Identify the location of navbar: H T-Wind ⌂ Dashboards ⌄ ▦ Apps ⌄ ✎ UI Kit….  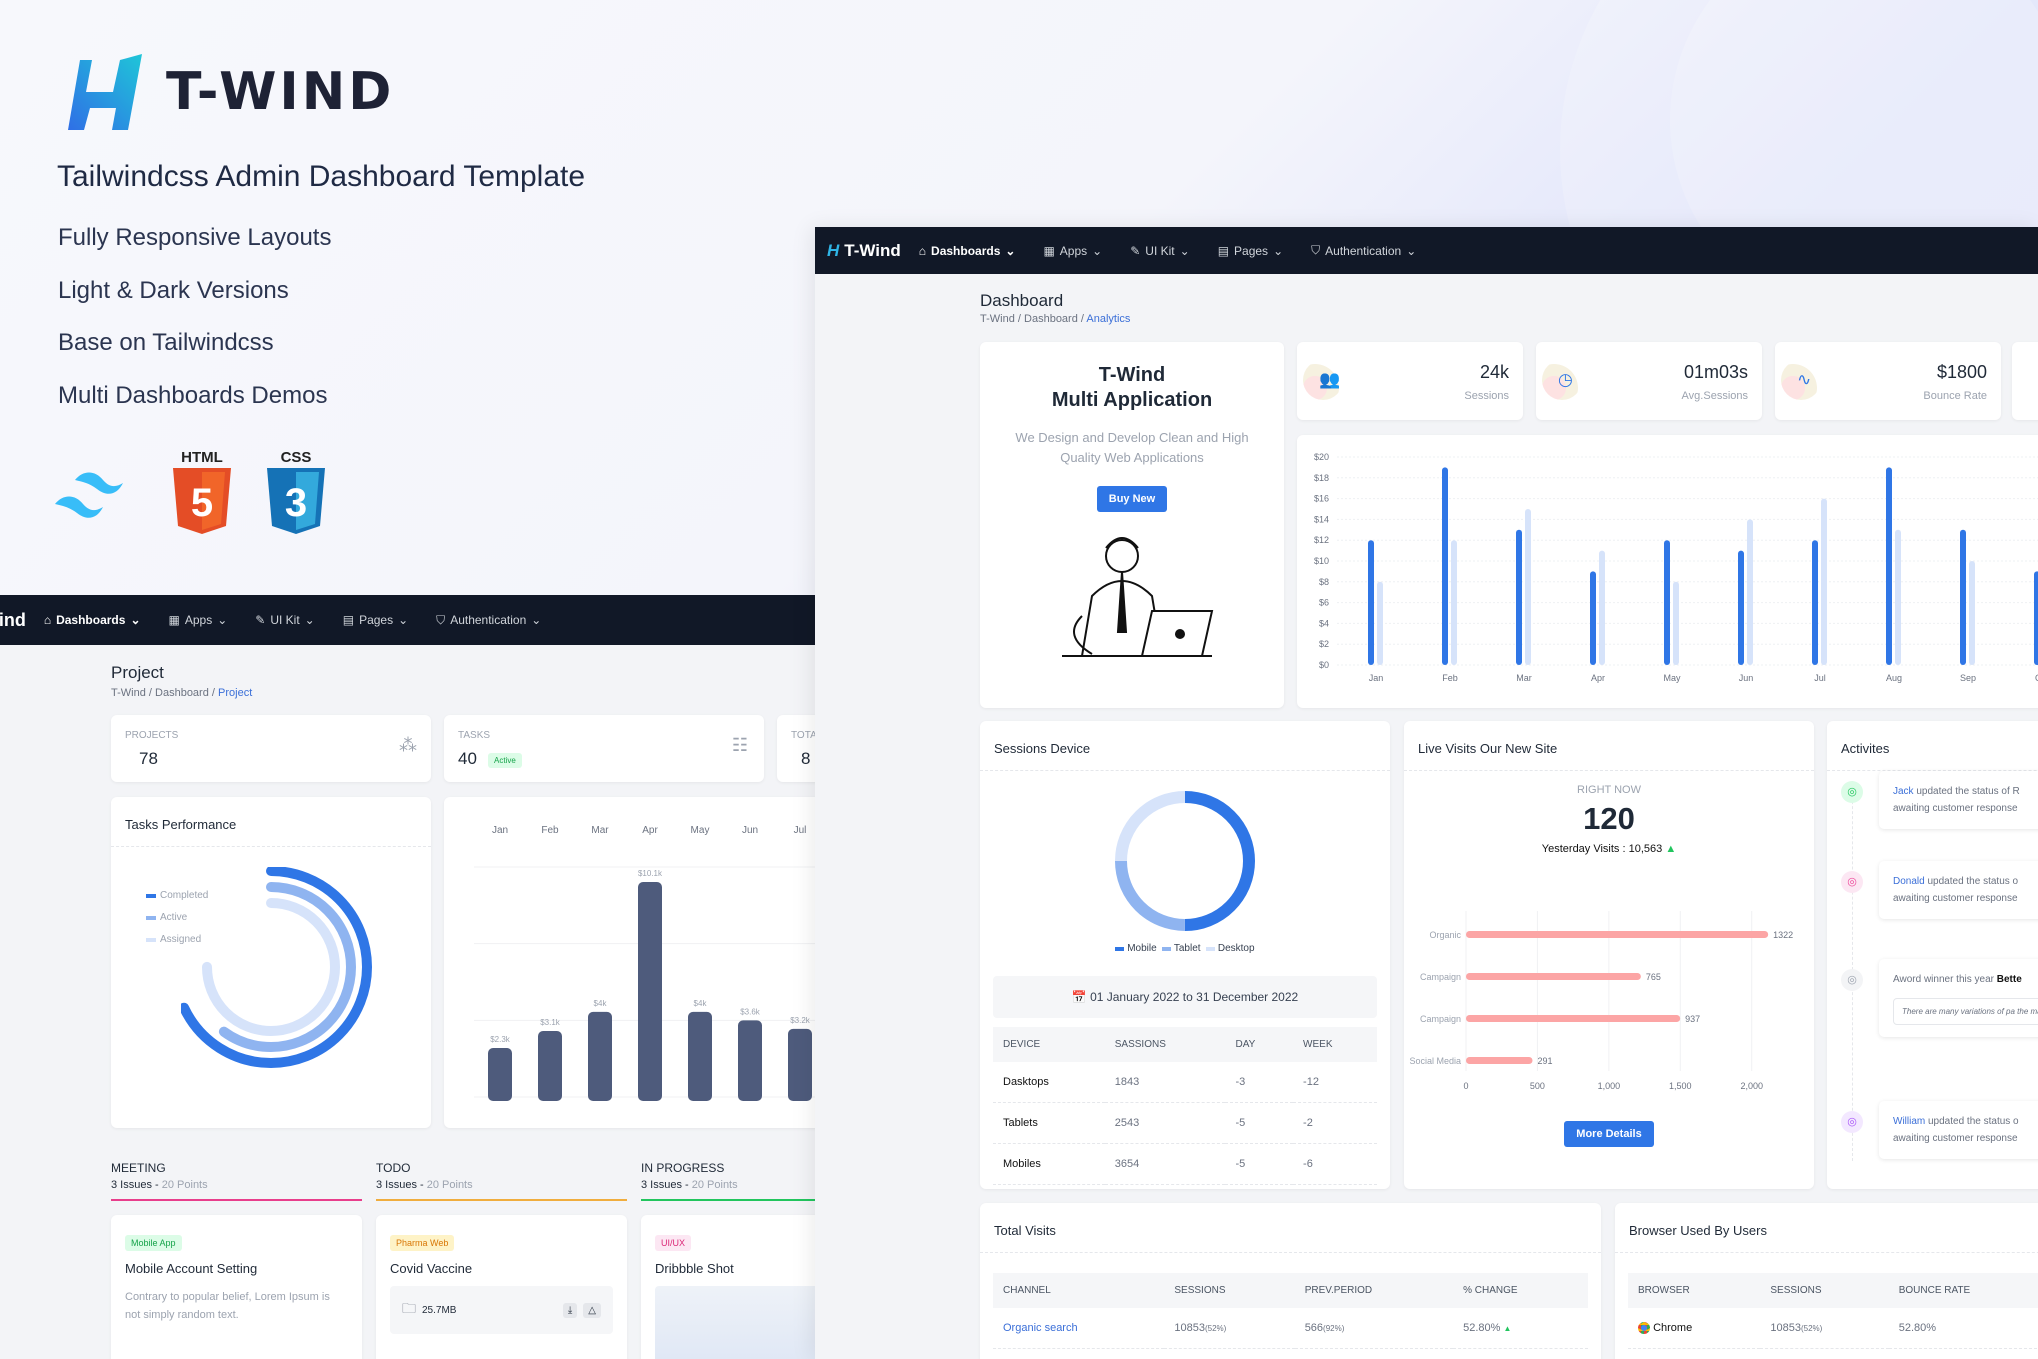
(1426, 250).